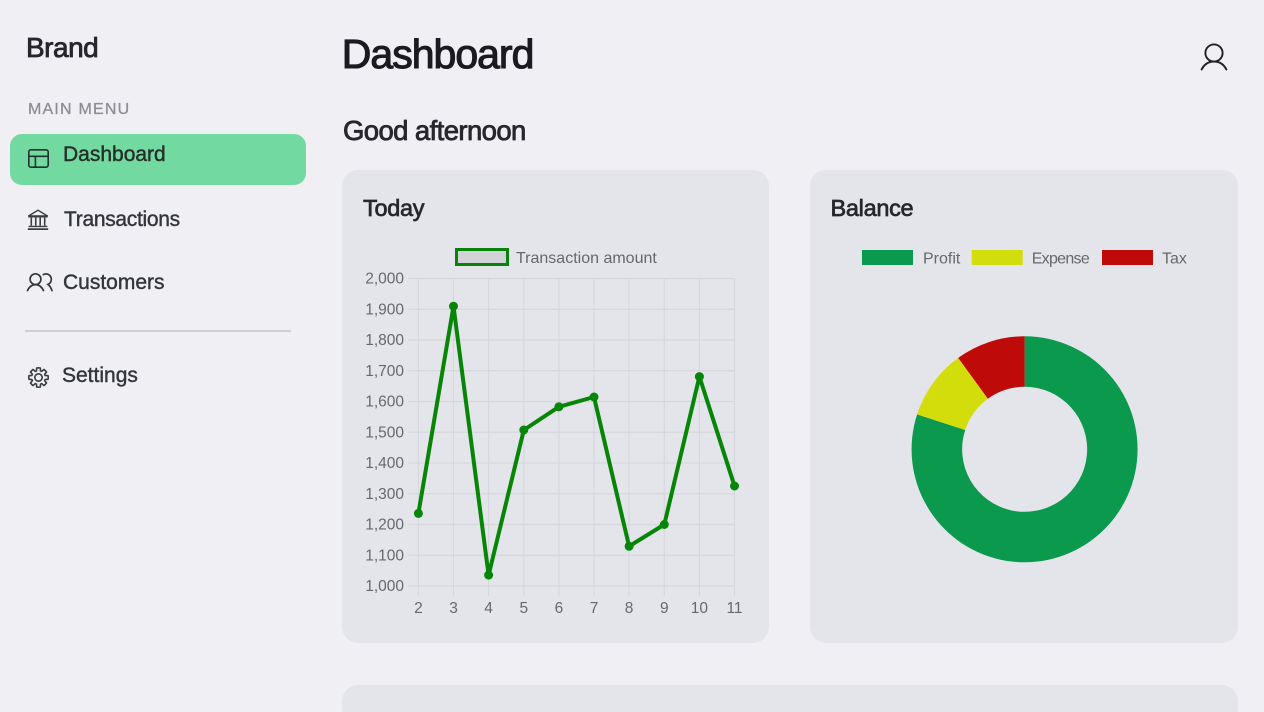 This screenshot has height=712, width=1264. I want to click on svg-text: 3, so click(453, 608).